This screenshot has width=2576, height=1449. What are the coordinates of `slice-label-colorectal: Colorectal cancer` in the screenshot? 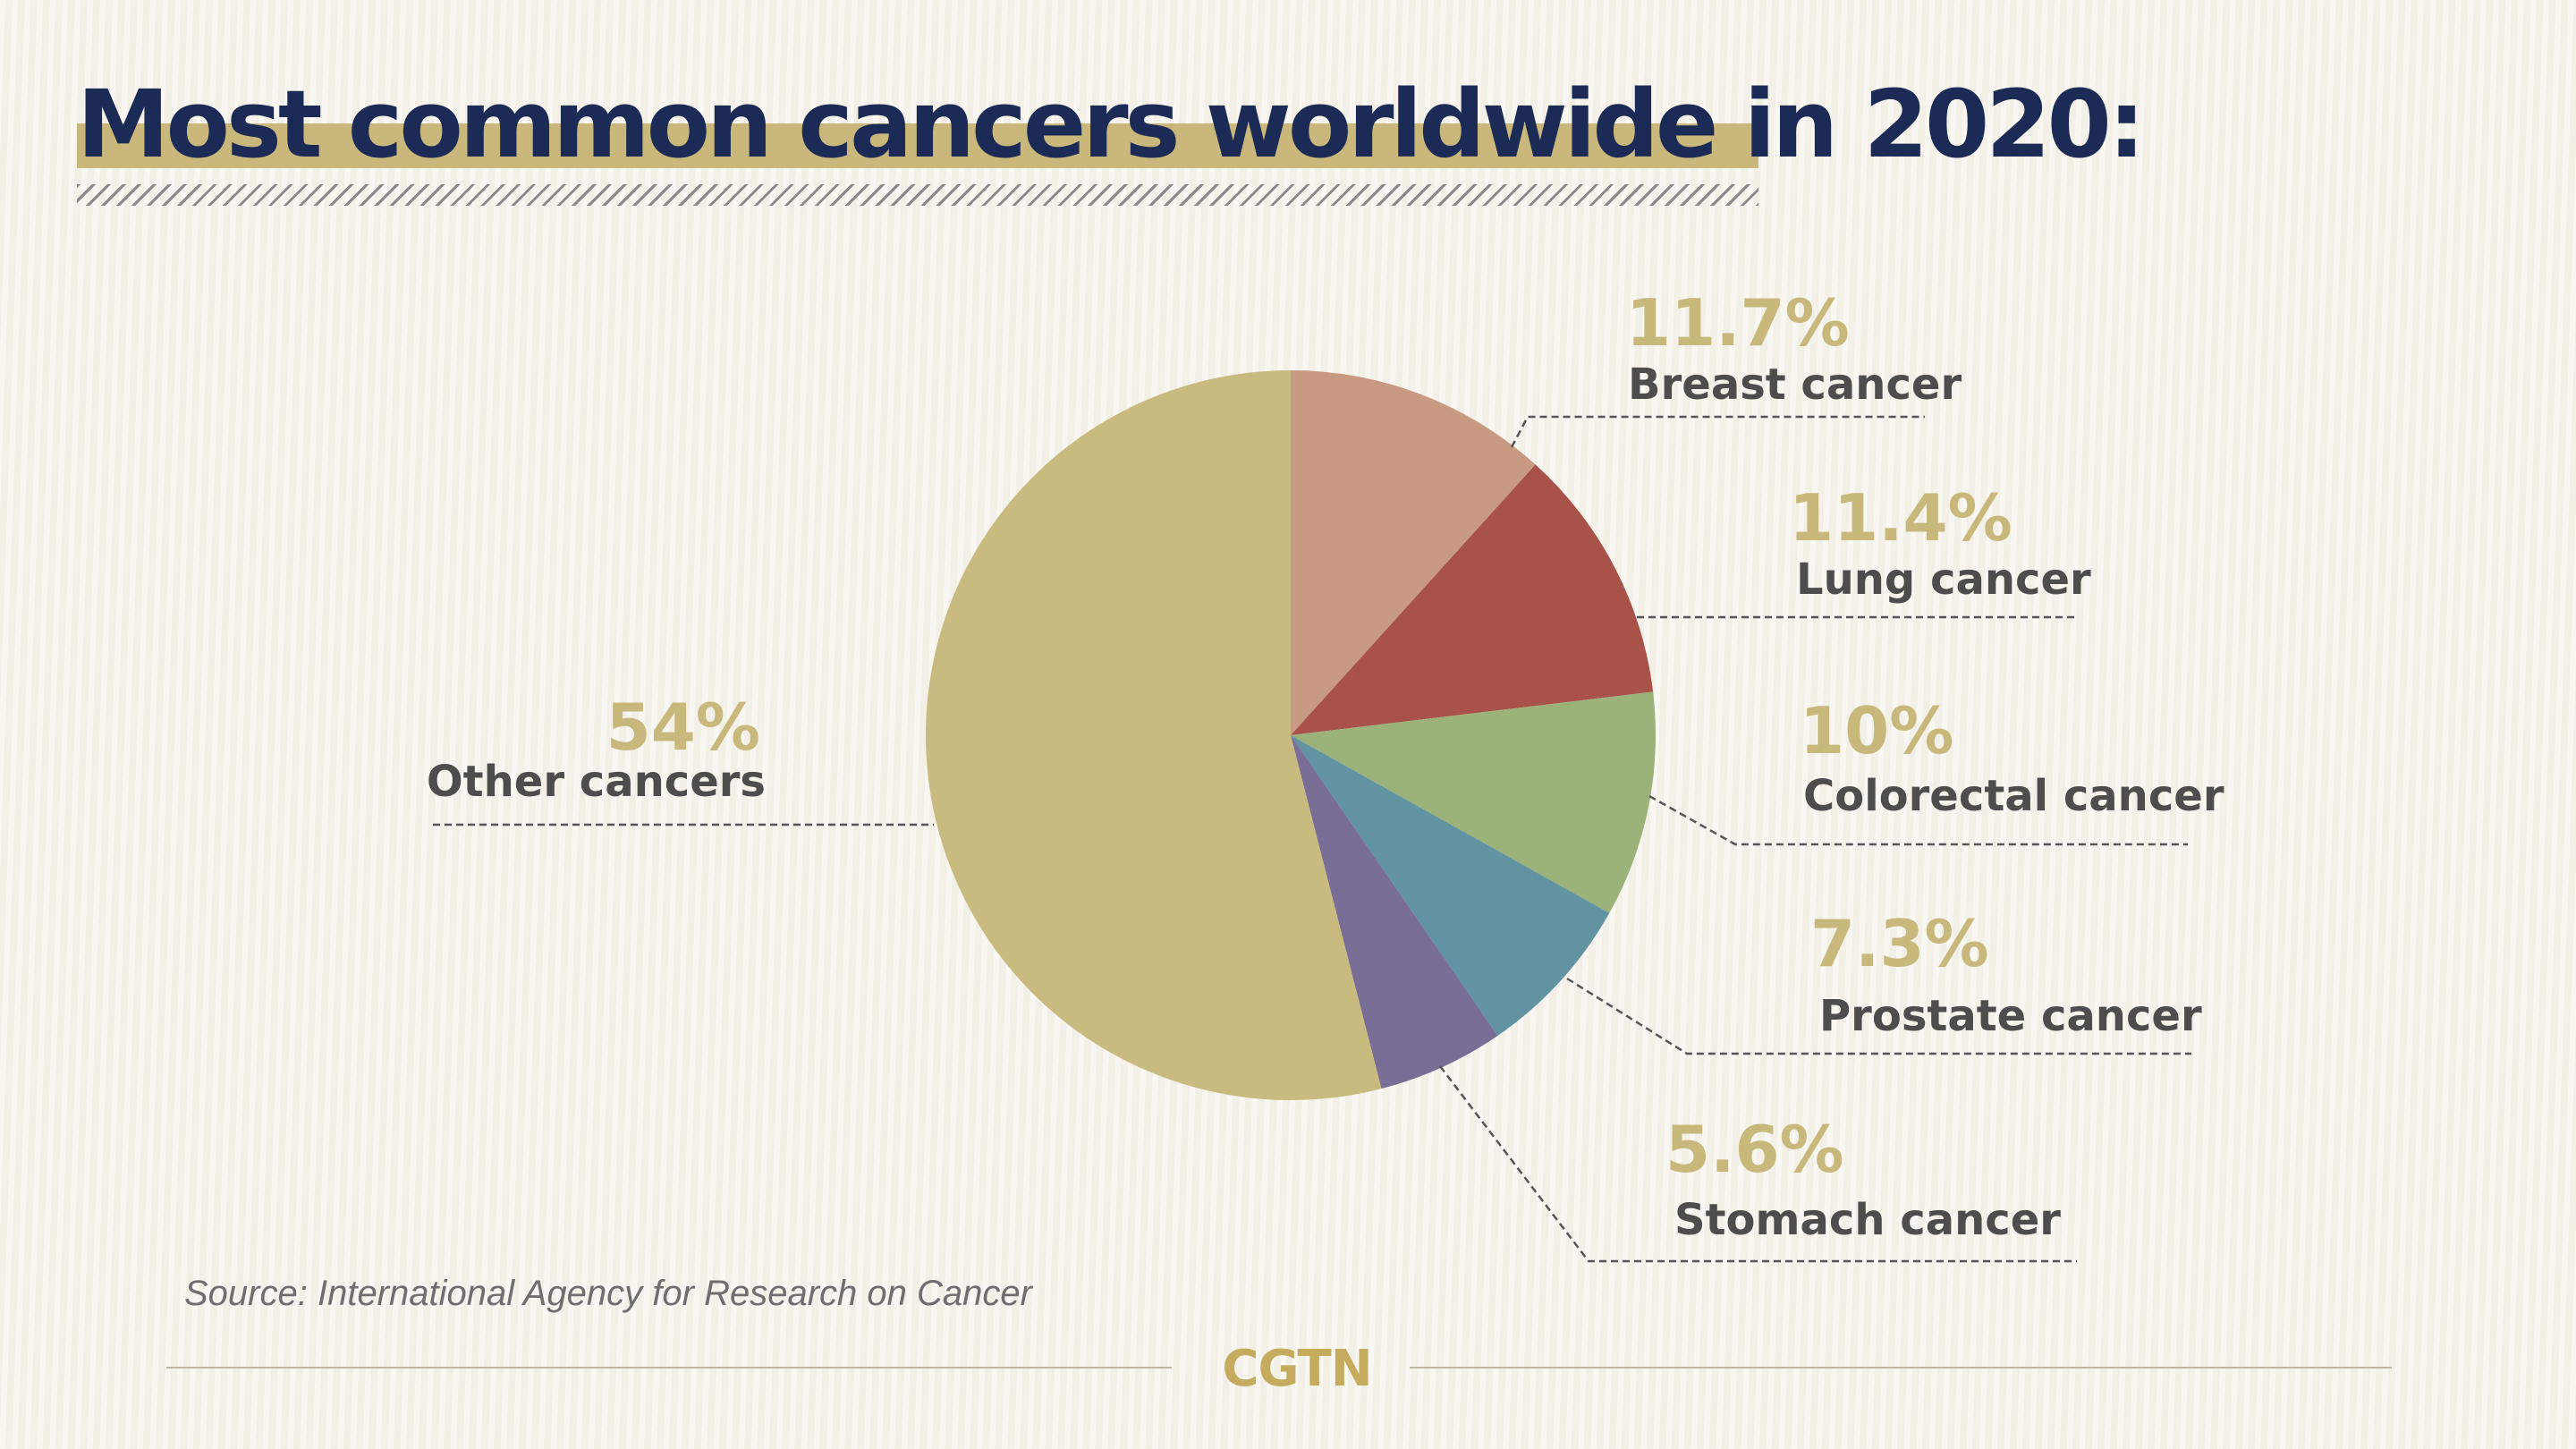 It's located at (2013, 796).